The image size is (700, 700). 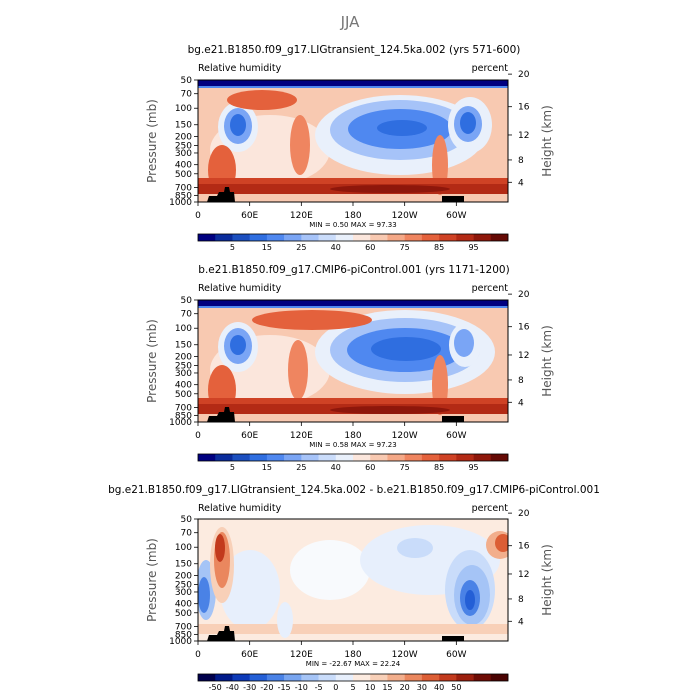 What do you see at coordinates (456, 216) in the screenshot?
I see `longitude-tick-label: 60W` at bounding box center [456, 216].